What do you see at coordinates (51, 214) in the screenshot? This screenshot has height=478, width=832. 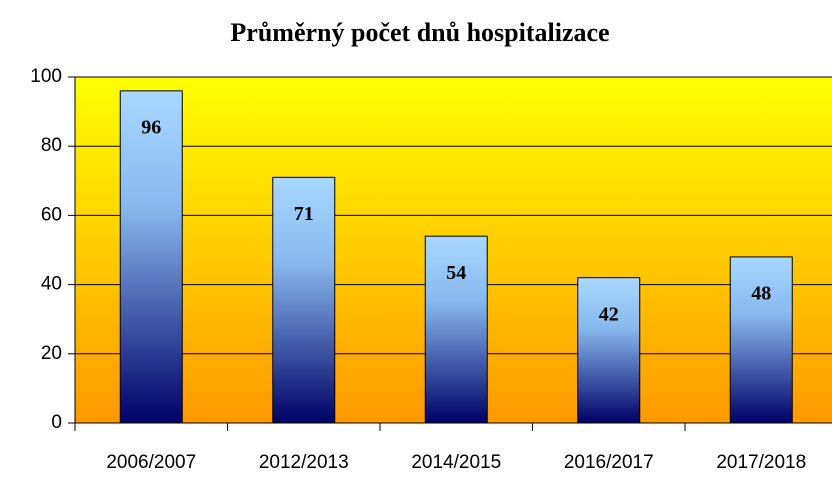 I see `y-tick-label: 60` at bounding box center [51, 214].